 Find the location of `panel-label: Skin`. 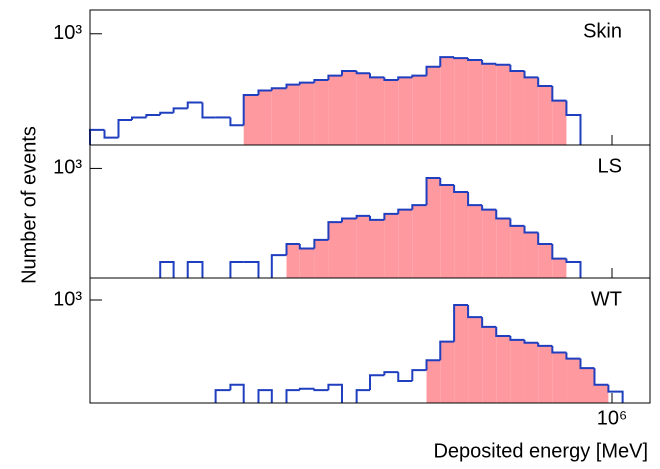

panel-label: Skin is located at coordinates (602, 31).